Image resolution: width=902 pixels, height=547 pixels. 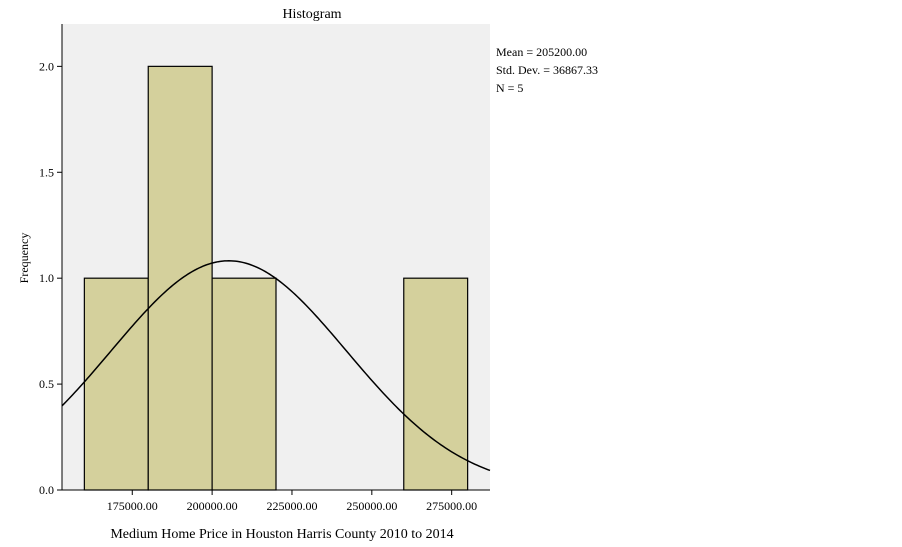 What do you see at coordinates (509, 88) in the screenshot?
I see `stat-n: N = 5` at bounding box center [509, 88].